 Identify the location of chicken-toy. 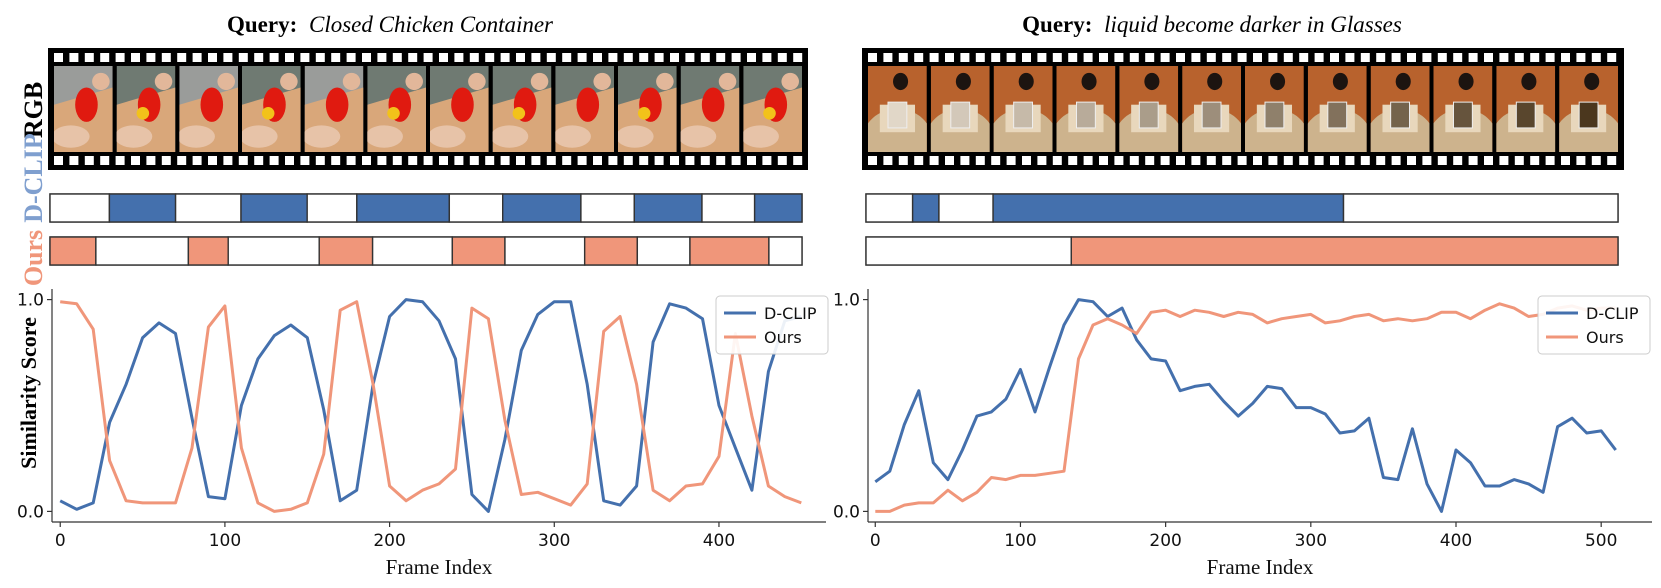
(519, 113).